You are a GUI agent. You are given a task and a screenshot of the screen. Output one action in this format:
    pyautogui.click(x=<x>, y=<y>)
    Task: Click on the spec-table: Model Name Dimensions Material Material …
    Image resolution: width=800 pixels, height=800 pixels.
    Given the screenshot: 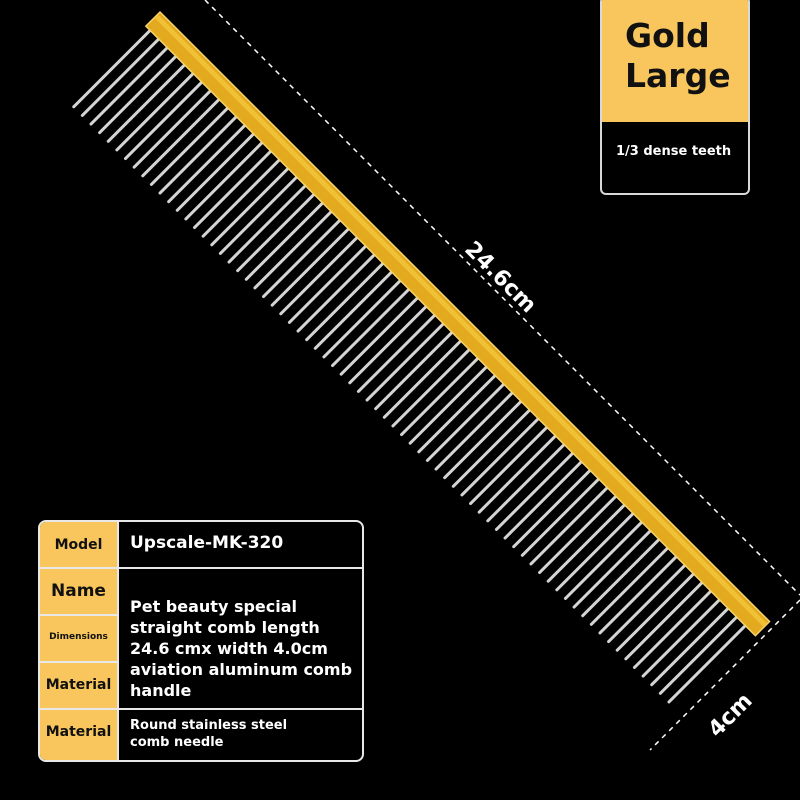 What is the action you would take?
    pyautogui.click(x=201, y=641)
    